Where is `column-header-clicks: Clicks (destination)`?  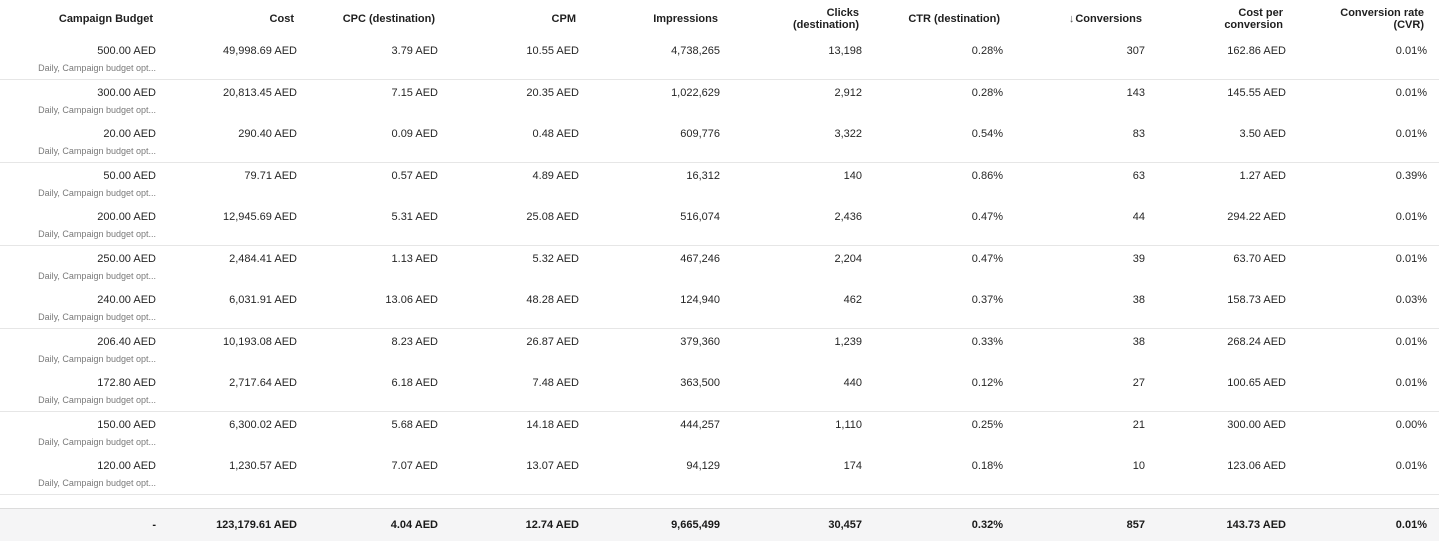
column-header-clicks: Clicks (destination) is located at coordinates (826, 19).